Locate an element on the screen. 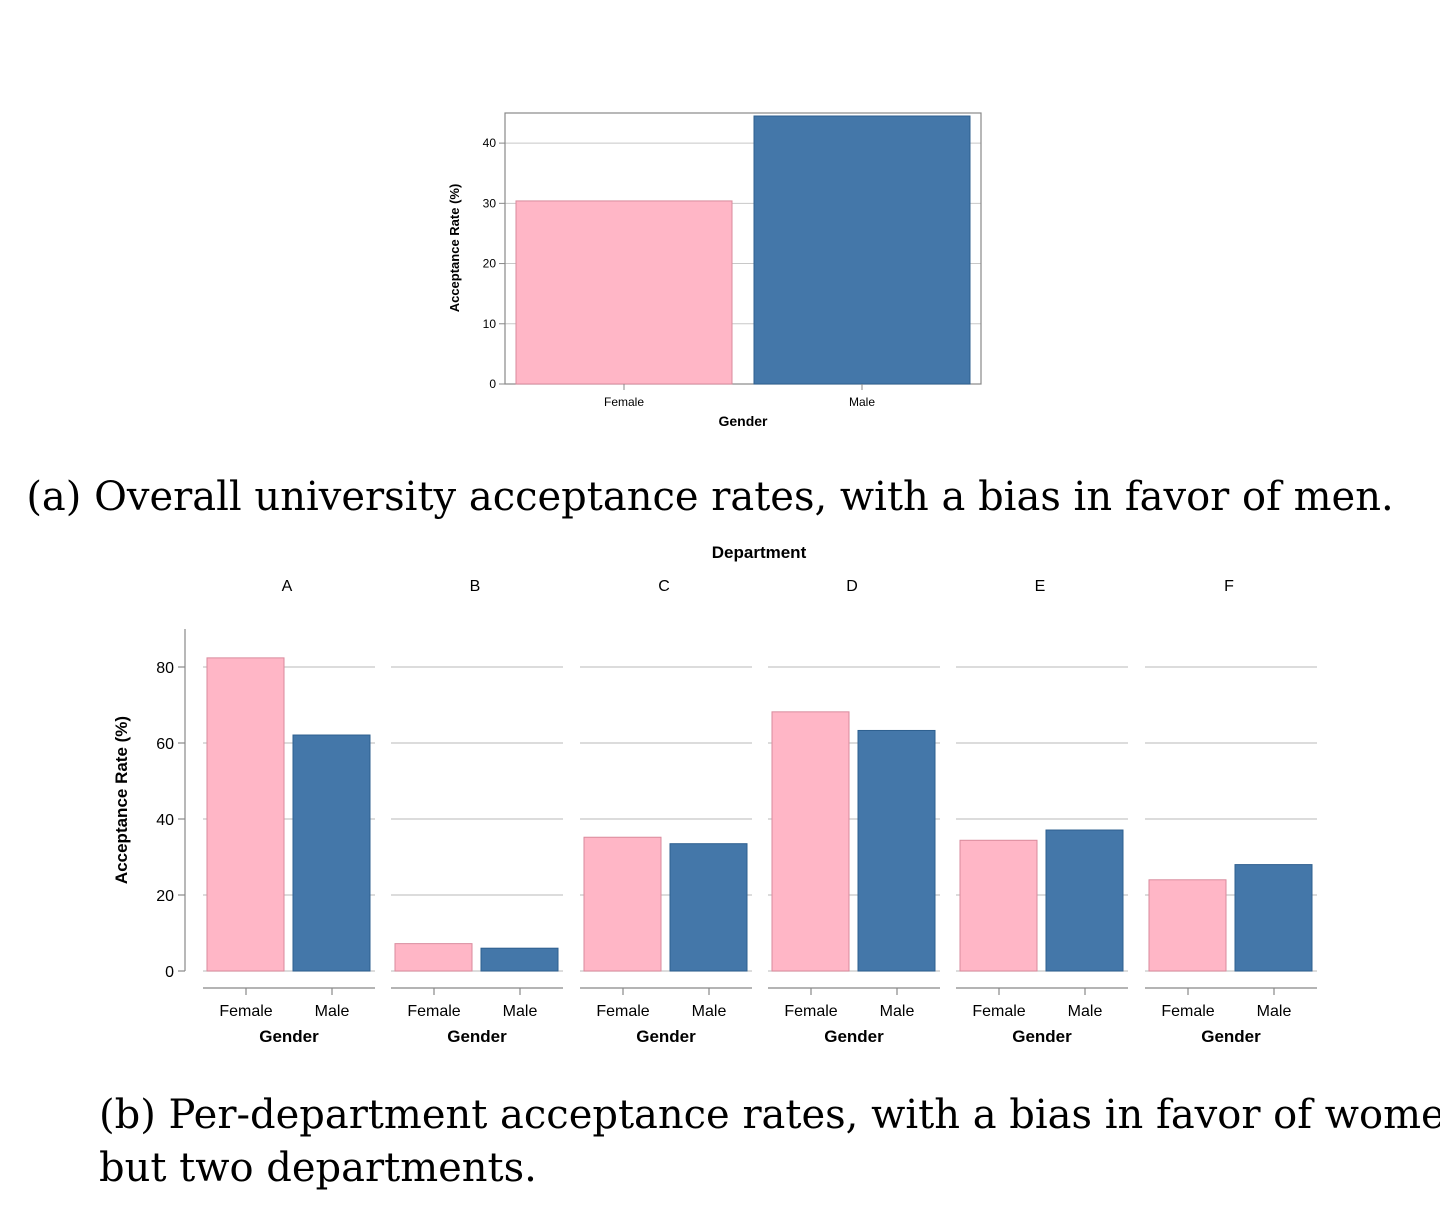 The height and width of the screenshot is (1216, 1440). a-x-axis: Female Male is located at coordinates (739, 396).